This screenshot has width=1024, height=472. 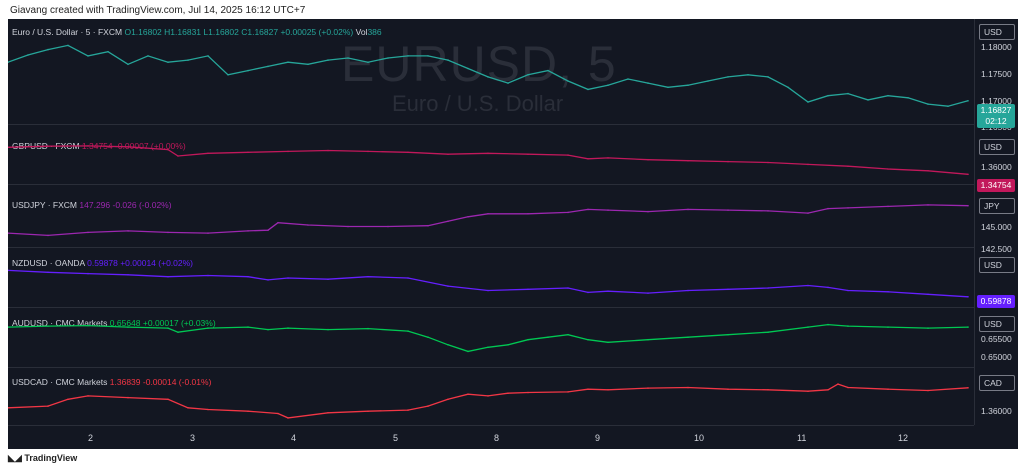 I want to click on tradingview-logo: ◣◢ TradingView, so click(x=42, y=458).